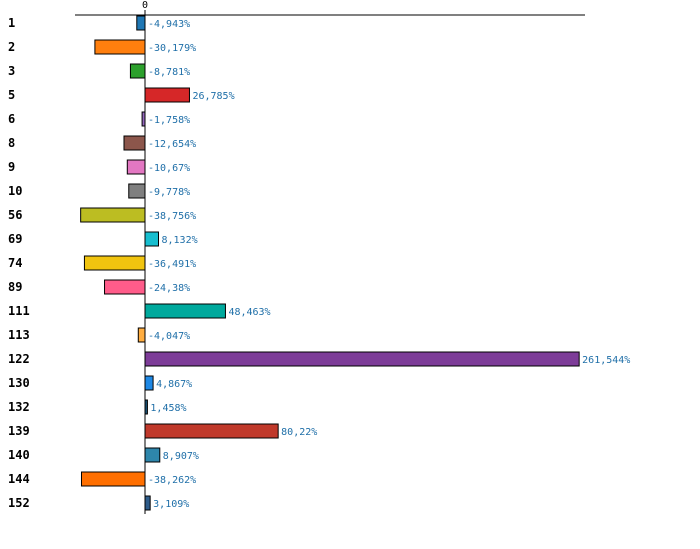 The width and height of the screenshot is (700, 549). What do you see at coordinates (174, 384) in the screenshot?
I see `value-label-130: 4,867%` at bounding box center [174, 384].